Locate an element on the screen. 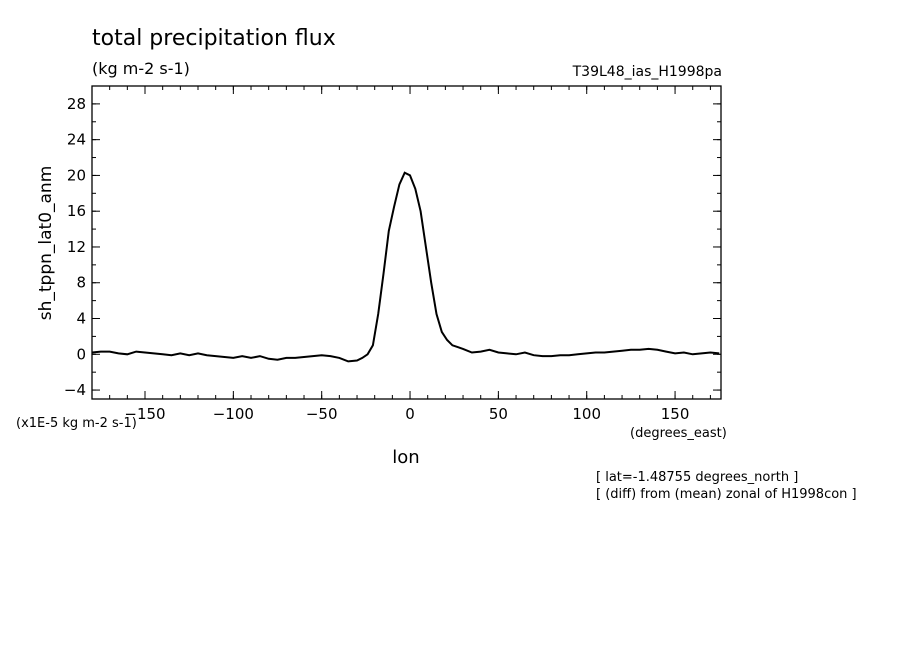  y-tick-label: 24 is located at coordinates (76, 140).